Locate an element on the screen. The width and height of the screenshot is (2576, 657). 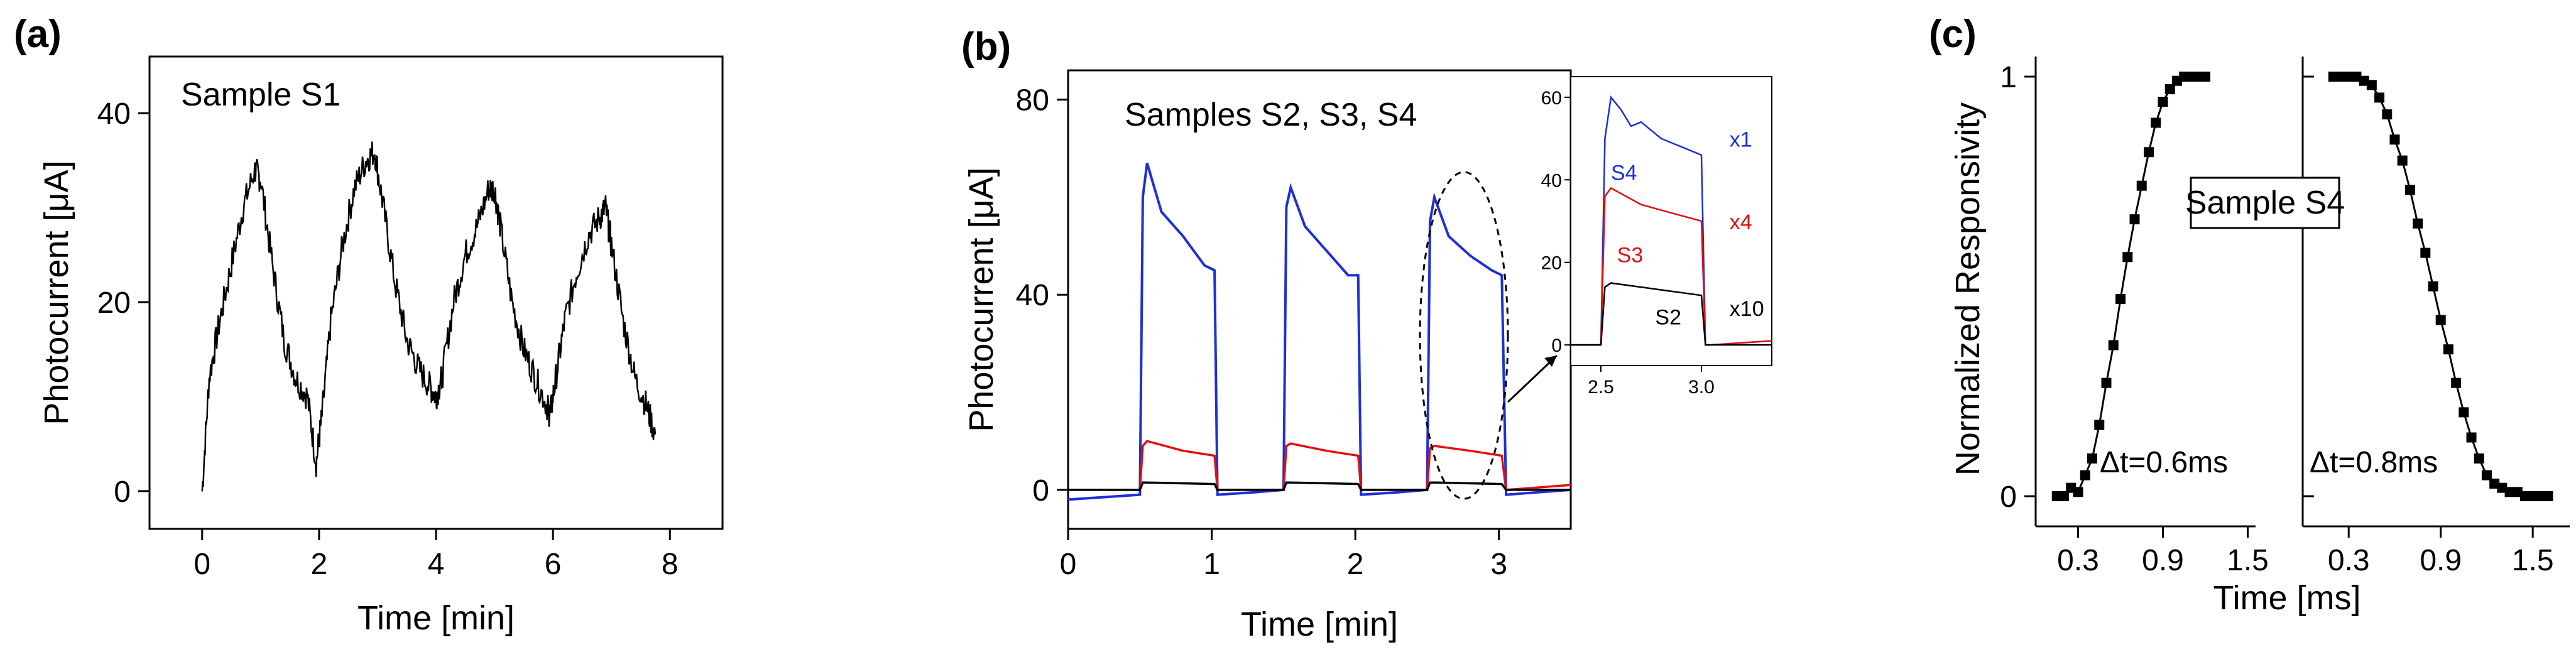
b-xtick-label: 0 is located at coordinates (1068, 564).